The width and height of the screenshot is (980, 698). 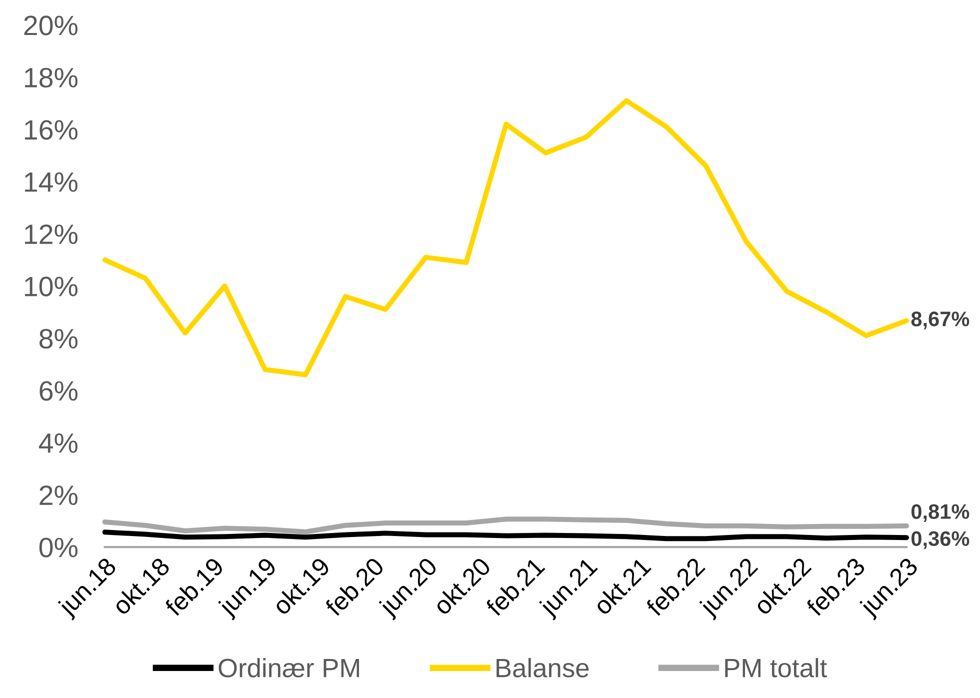 What do you see at coordinates (51, 182) in the screenshot?
I see `y-tick-label: 14%` at bounding box center [51, 182].